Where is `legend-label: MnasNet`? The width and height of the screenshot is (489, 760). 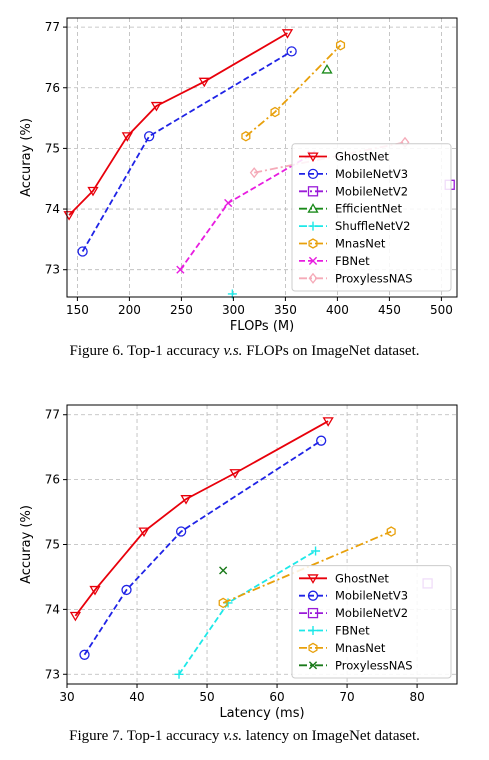
legend-label: MnasNet is located at coordinates (360, 648).